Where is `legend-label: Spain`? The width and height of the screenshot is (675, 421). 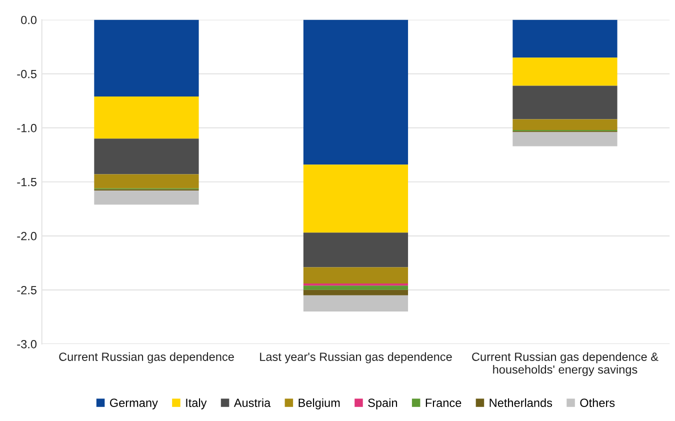
legend-label: Spain is located at coordinates (383, 404).